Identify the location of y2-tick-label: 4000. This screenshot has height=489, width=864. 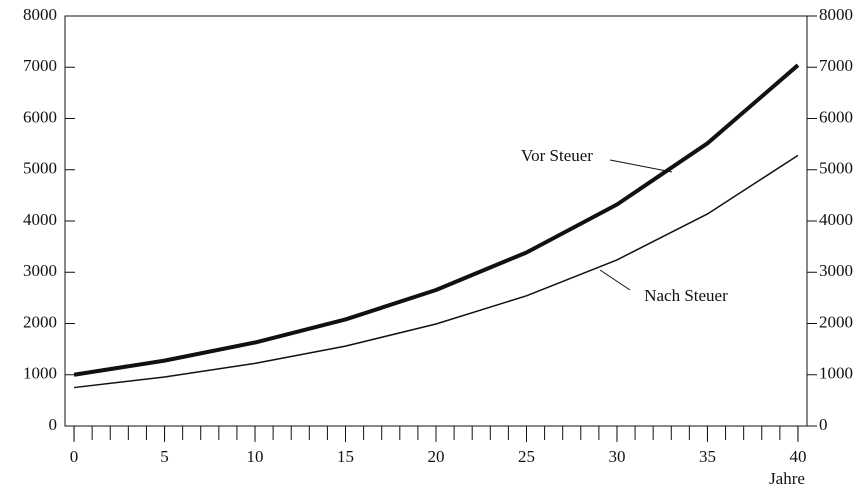
(836, 219).